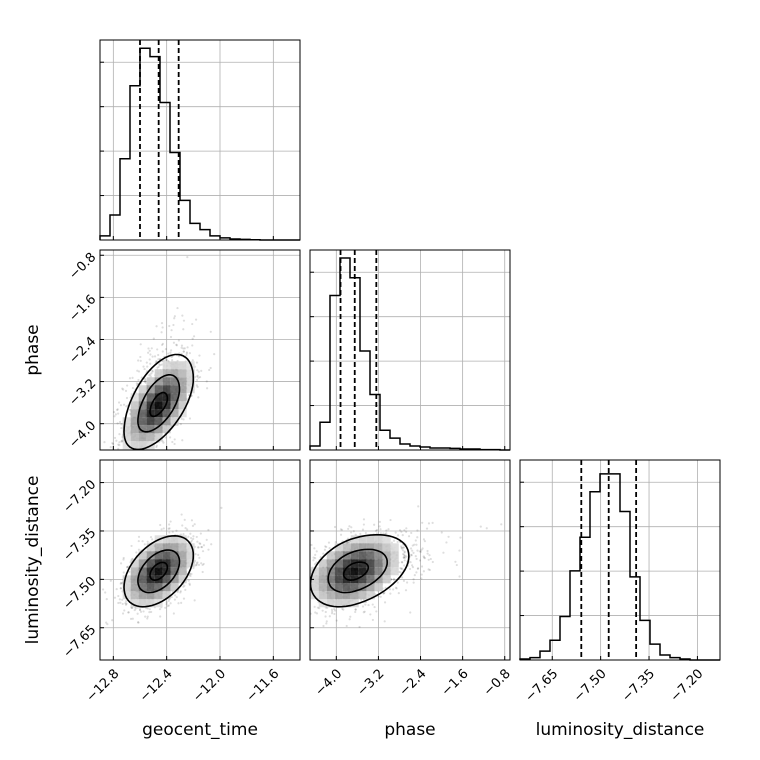 This screenshot has height=760, width=760. What do you see at coordinates (620, 730) in the screenshot?
I see `x-axis-label: luminosity_distance` at bounding box center [620, 730].